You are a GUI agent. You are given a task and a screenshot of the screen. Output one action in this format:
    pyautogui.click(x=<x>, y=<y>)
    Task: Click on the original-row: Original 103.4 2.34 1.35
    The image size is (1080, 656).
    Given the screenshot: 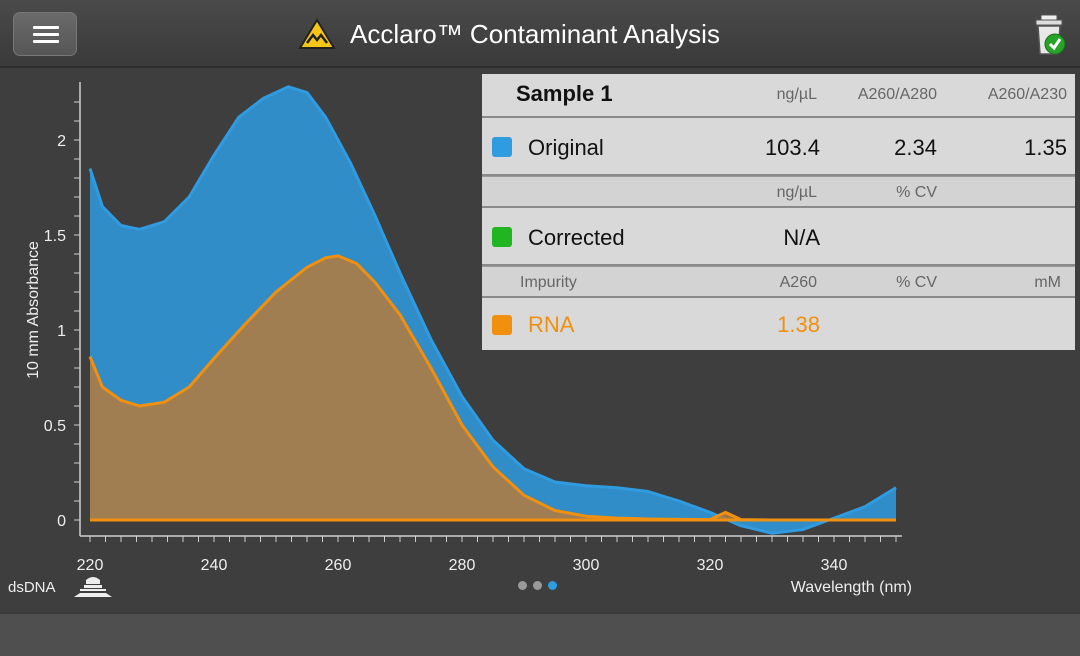 What is the action you would take?
    pyautogui.click(x=778, y=147)
    